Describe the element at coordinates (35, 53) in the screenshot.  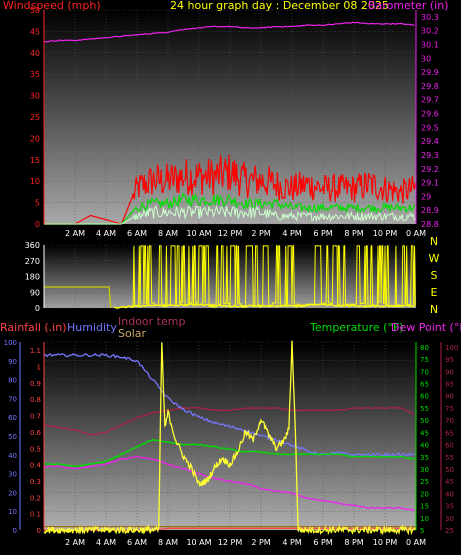
I see `wind-tick-label: 40` at that location.